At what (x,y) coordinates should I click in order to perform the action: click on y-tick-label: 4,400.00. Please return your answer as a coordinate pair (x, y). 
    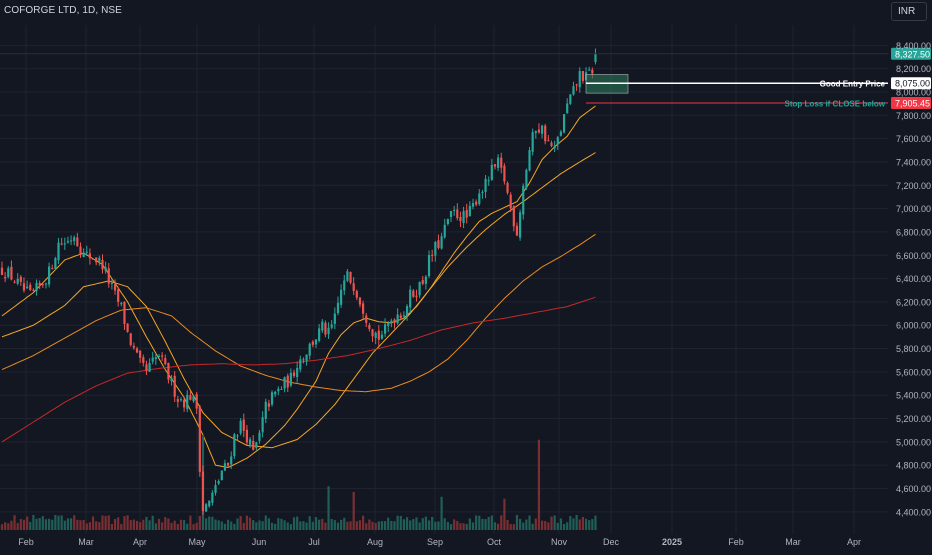
    Looking at the image, I should click on (913, 512).